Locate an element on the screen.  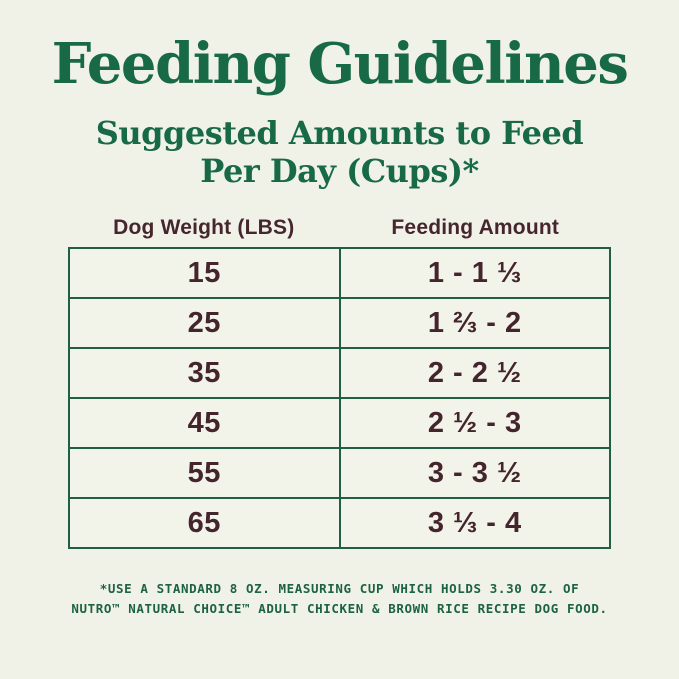
weight-cell: 55 is located at coordinates (204, 473).